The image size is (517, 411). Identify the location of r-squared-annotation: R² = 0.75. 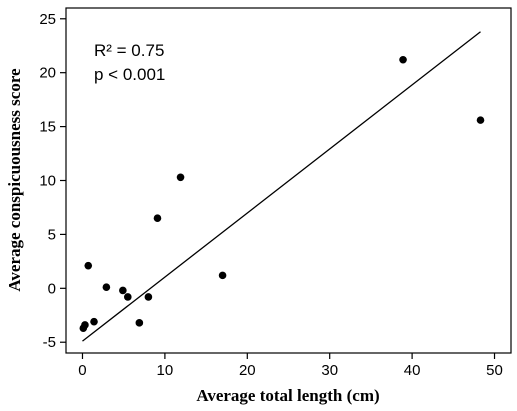
(129, 50).